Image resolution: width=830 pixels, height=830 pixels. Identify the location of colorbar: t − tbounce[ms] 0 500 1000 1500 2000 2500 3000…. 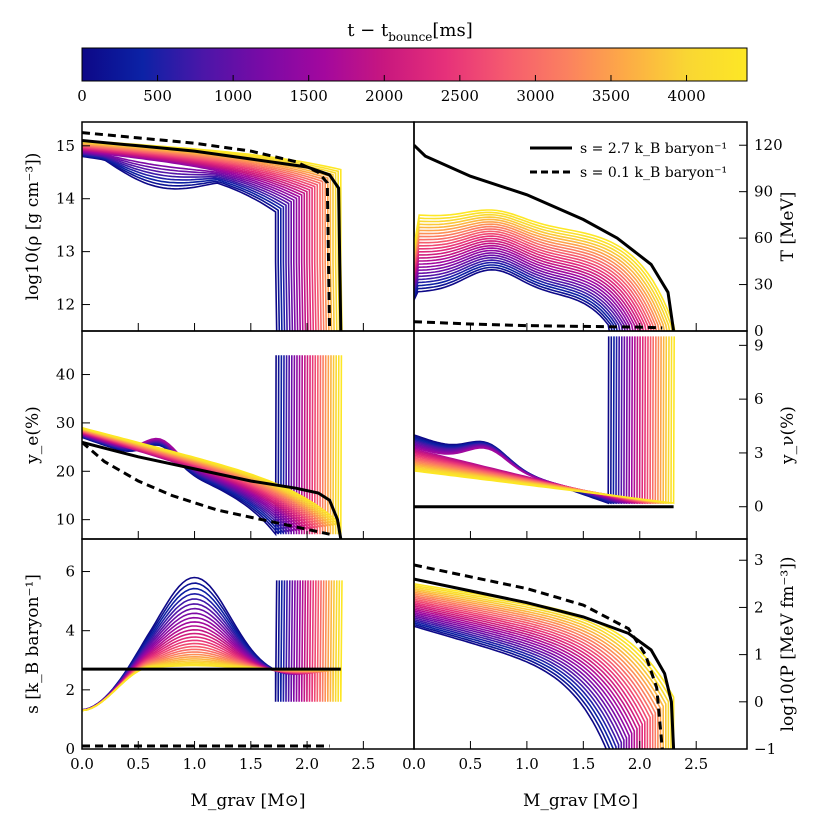
(412, 62).